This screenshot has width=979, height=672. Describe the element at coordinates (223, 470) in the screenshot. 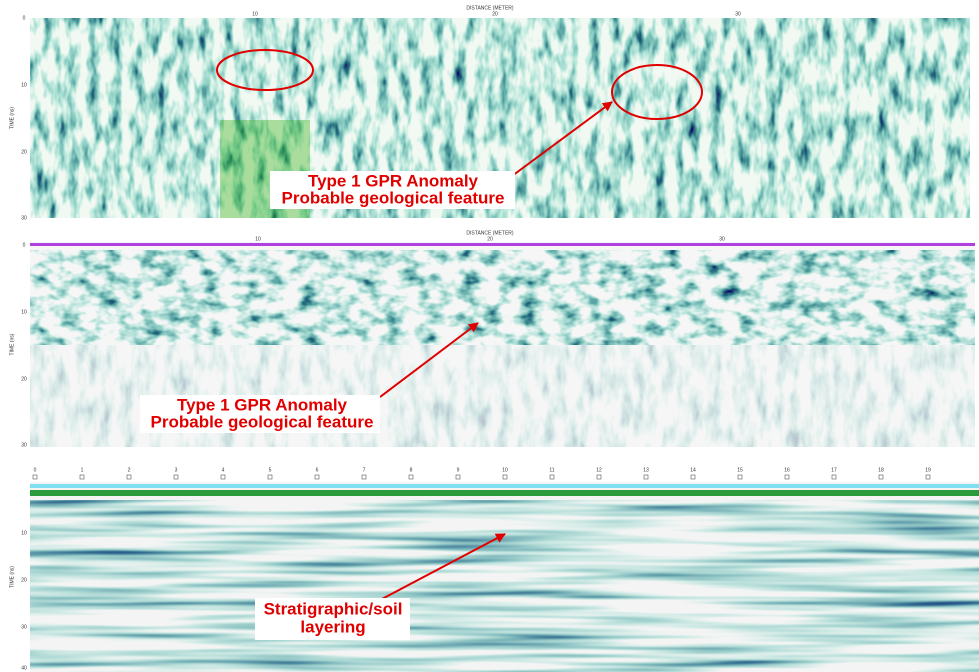

I see `x-tick-label: 4` at that location.